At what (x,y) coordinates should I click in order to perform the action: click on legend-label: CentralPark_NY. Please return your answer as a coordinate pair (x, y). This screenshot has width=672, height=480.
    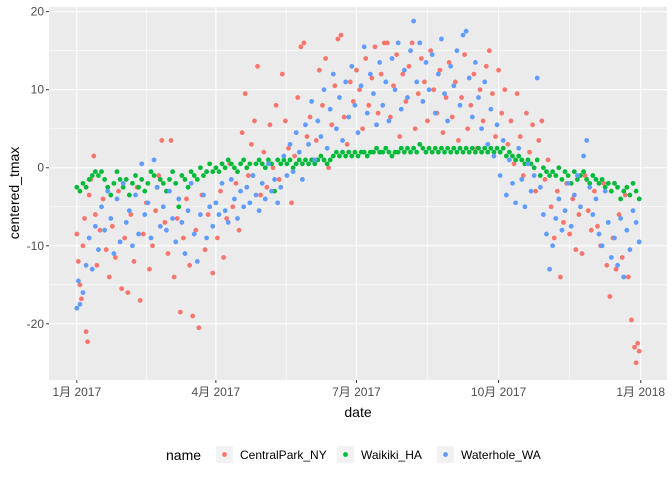
    Looking at the image, I should click on (283, 455).